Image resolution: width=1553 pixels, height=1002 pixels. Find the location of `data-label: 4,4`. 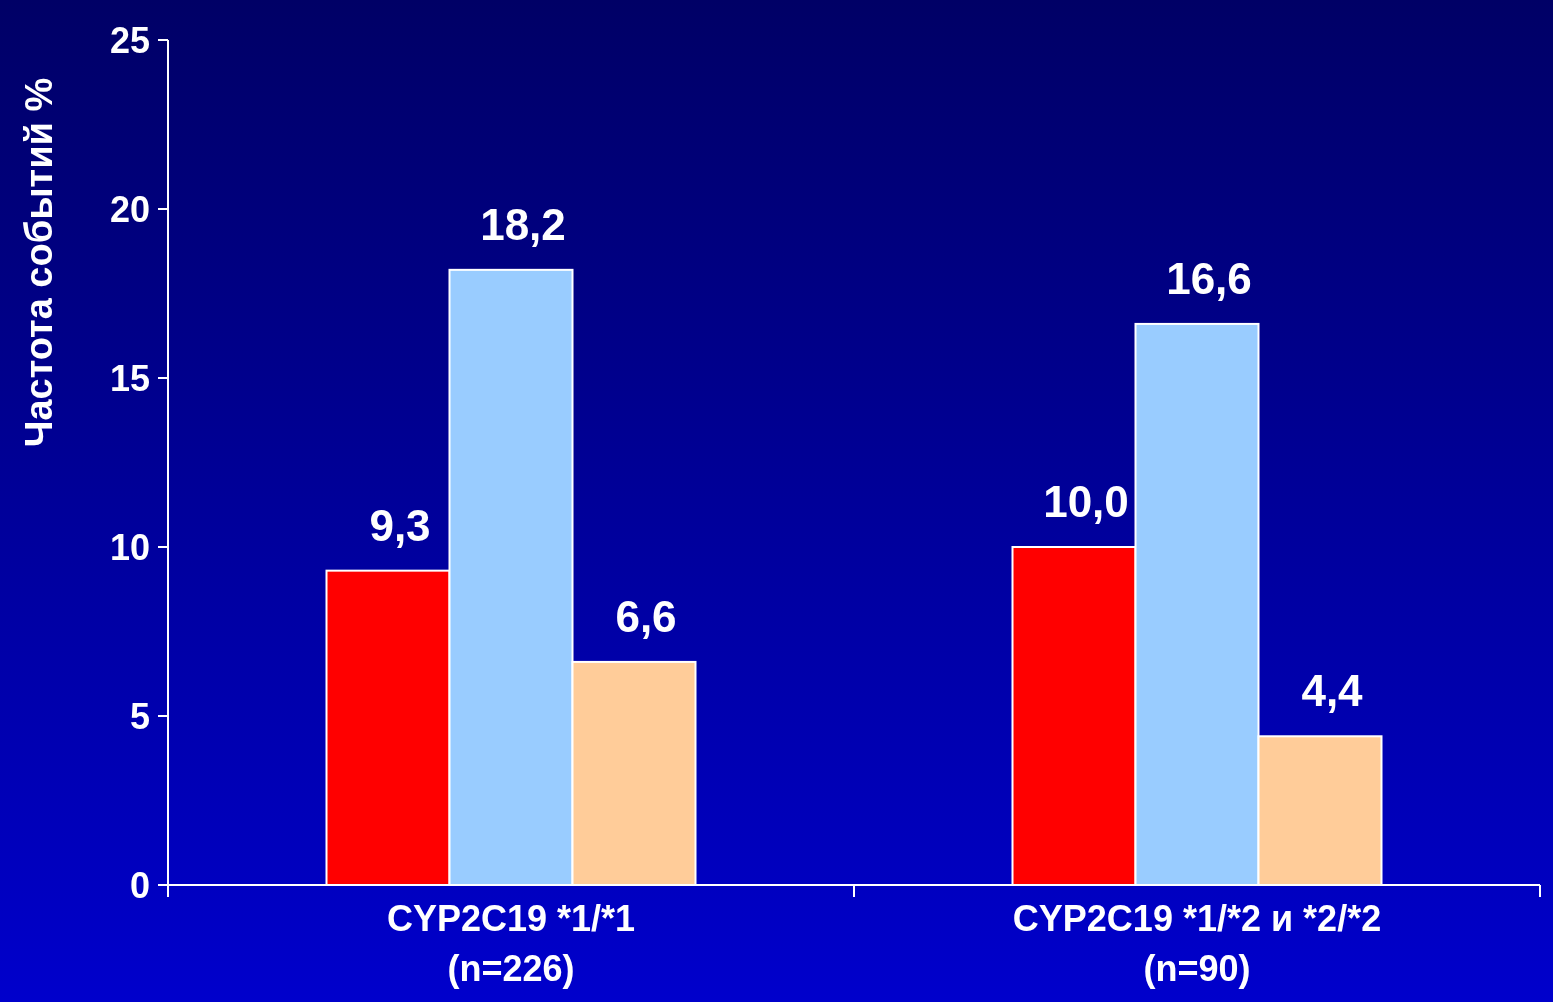

data-label: 4,4 is located at coordinates (1332, 691).